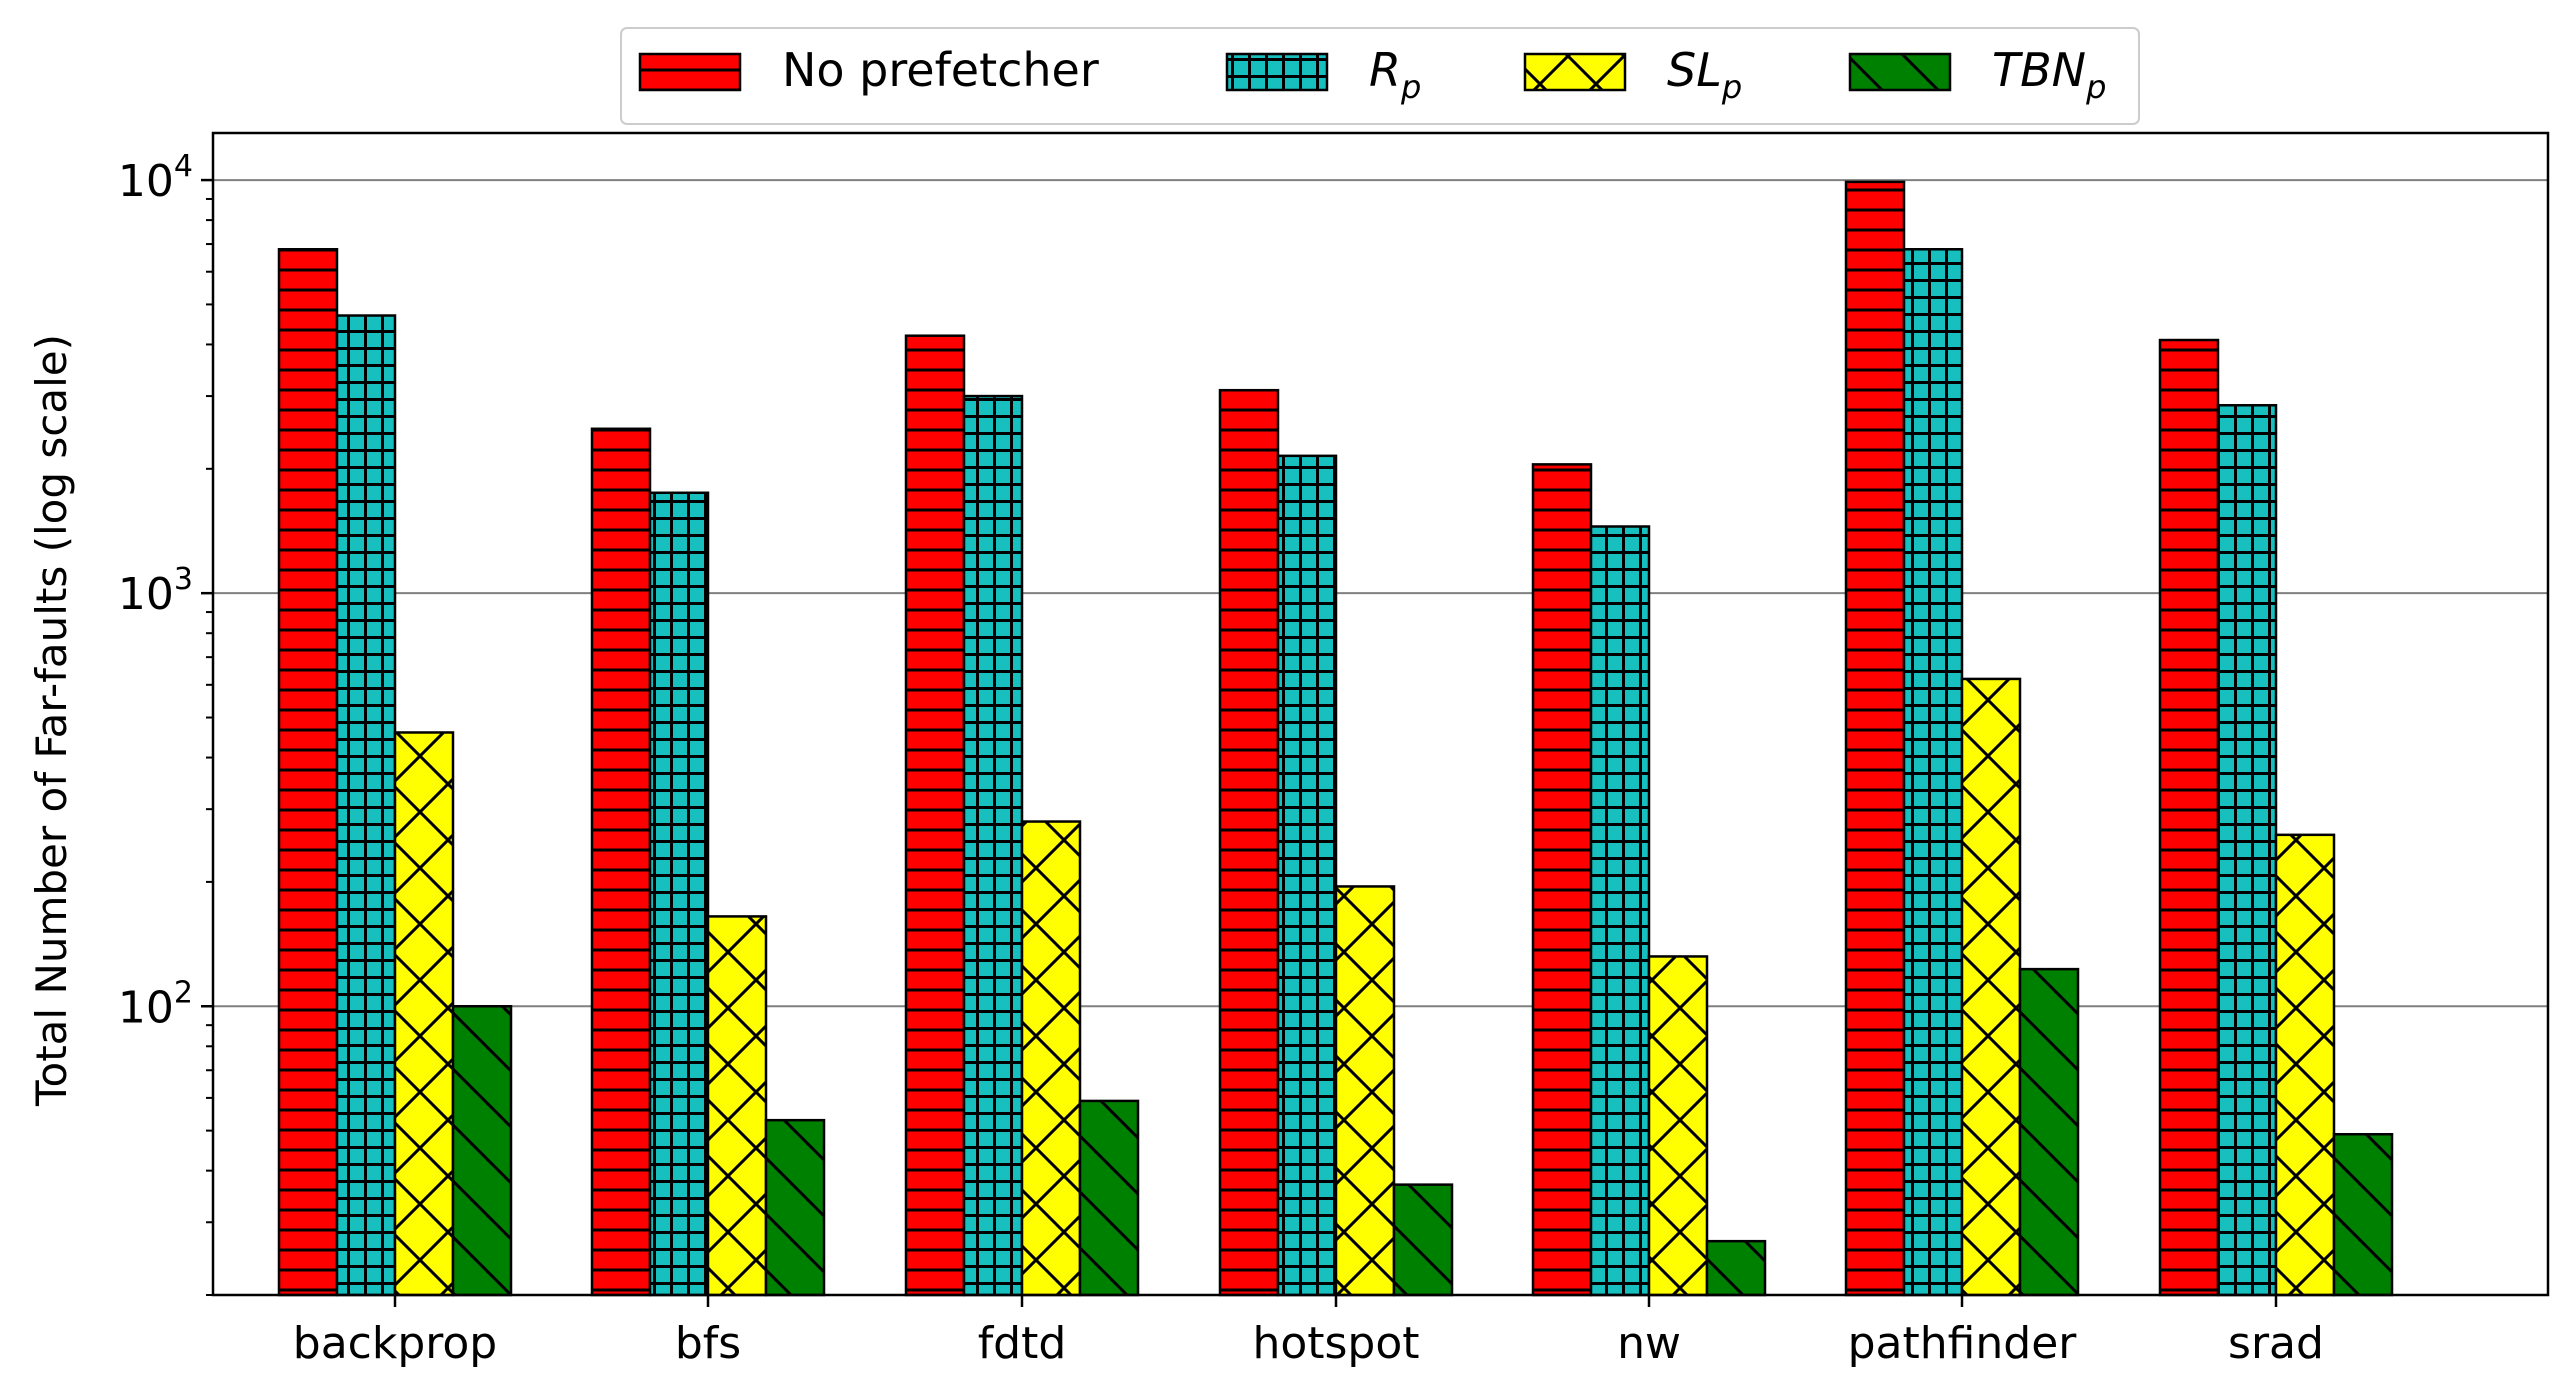 This screenshot has width=2568, height=1394. I want to click on y-tick-exponent: 2, so click(183, 992).